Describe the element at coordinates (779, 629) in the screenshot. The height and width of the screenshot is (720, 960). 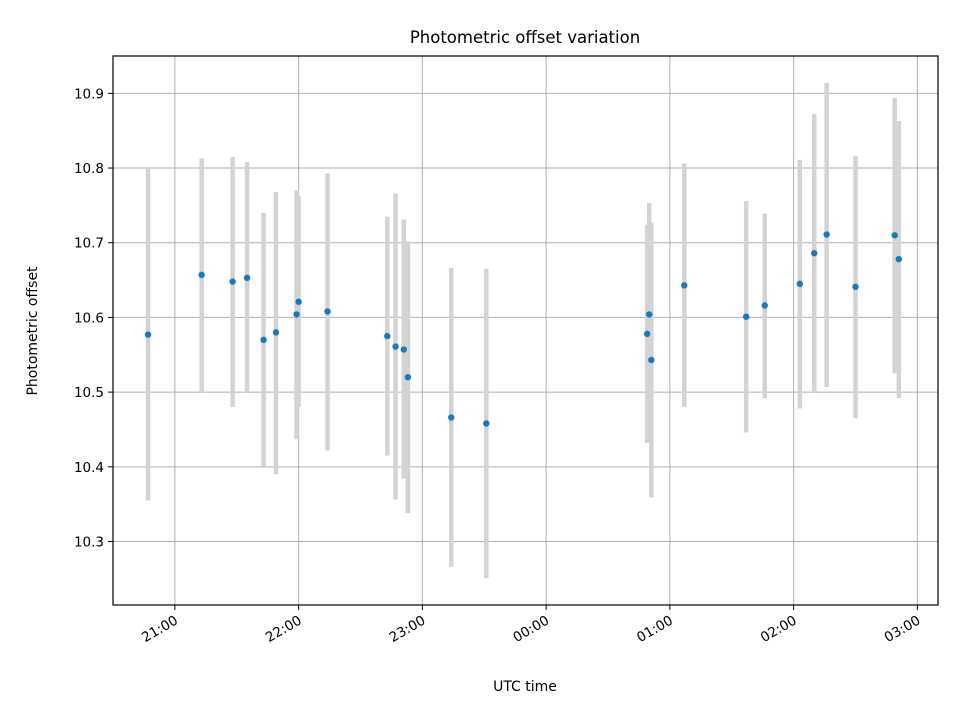
I see `x-tick-label: 02:00` at that location.